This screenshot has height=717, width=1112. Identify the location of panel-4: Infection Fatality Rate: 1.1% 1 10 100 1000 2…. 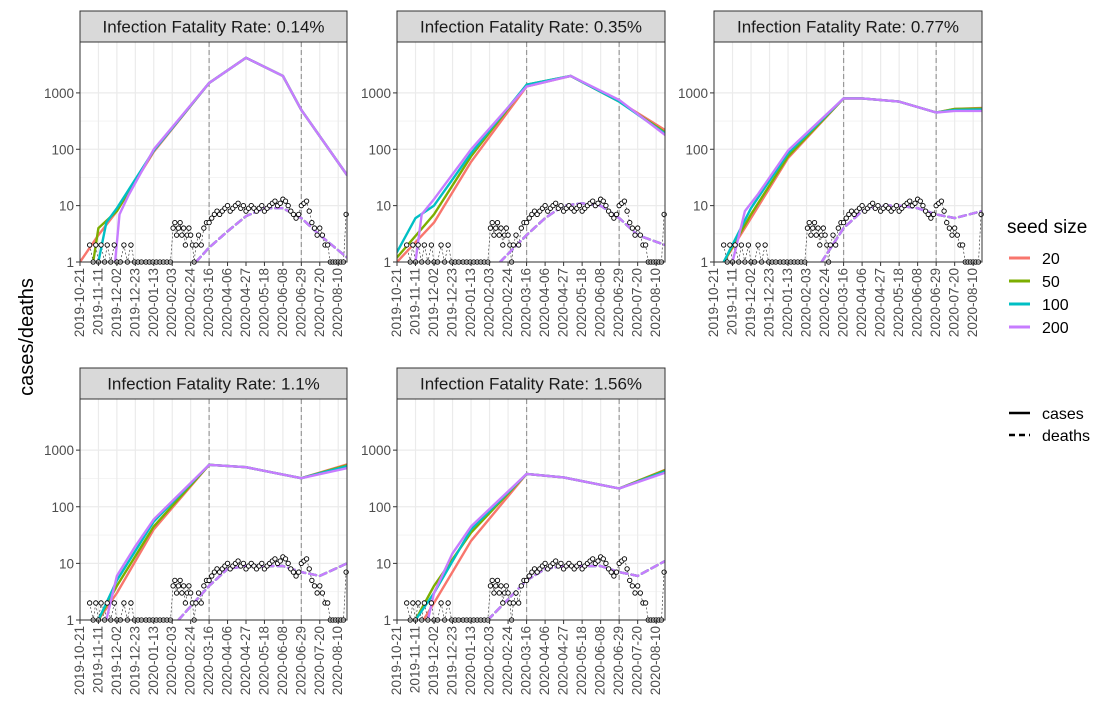
(196, 531).